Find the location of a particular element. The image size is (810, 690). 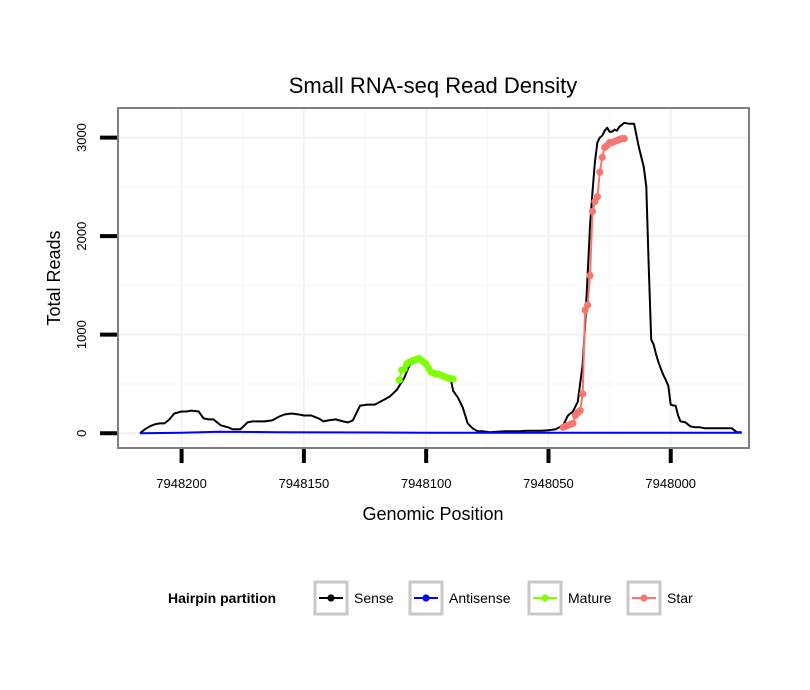

y-tick-label: 1000 is located at coordinates (81, 334).